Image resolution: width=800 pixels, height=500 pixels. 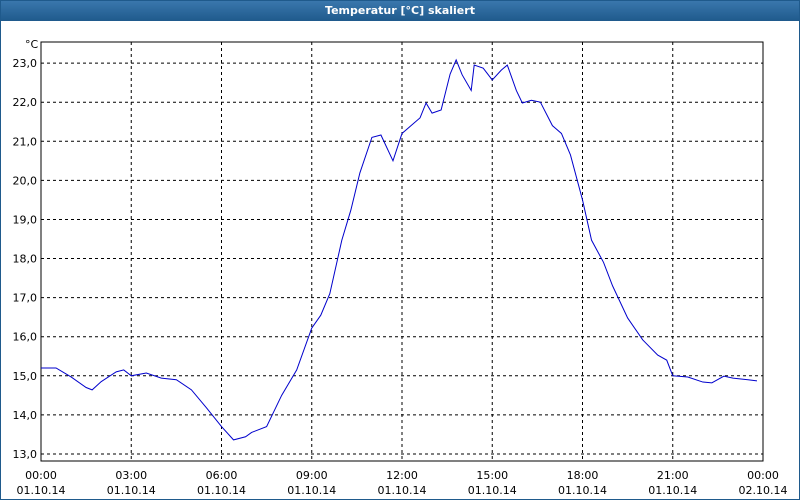 What do you see at coordinates (25, 141) in the screenshot?
I see `y-tick-label: 21,0` at bounding box center [25, 141].